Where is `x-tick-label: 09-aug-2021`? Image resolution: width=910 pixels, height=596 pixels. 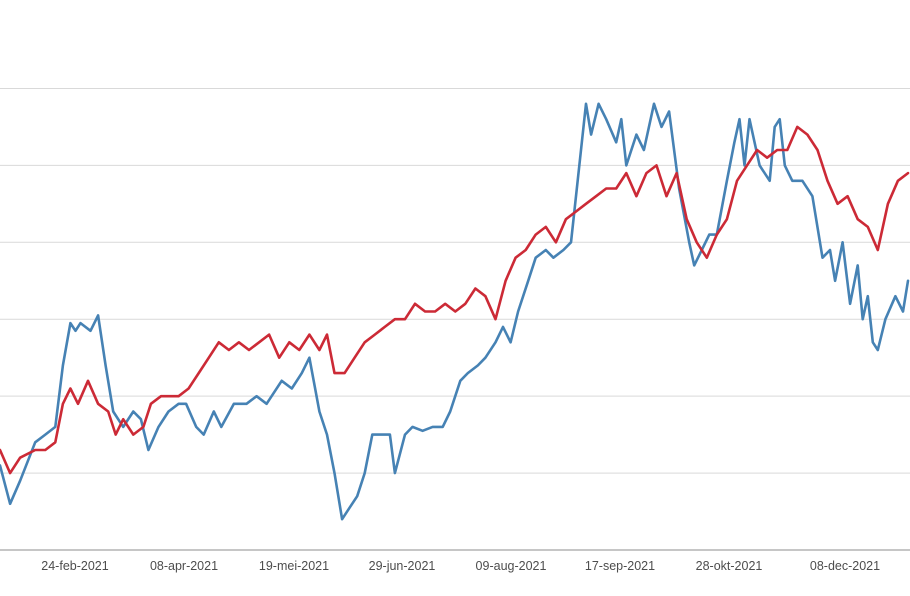
x-tick-label: 09-aug-2021 is located at coordinates (511, 566).